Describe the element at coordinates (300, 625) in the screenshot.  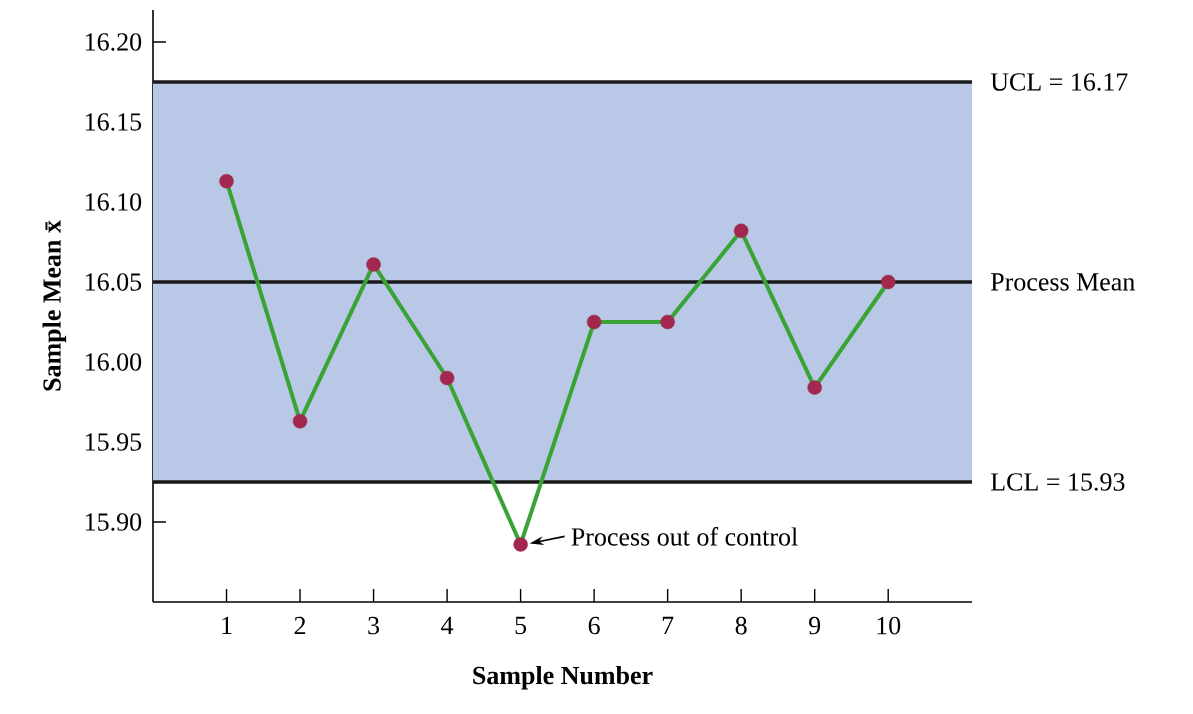
I see `x-tick-label: 2` at that location.